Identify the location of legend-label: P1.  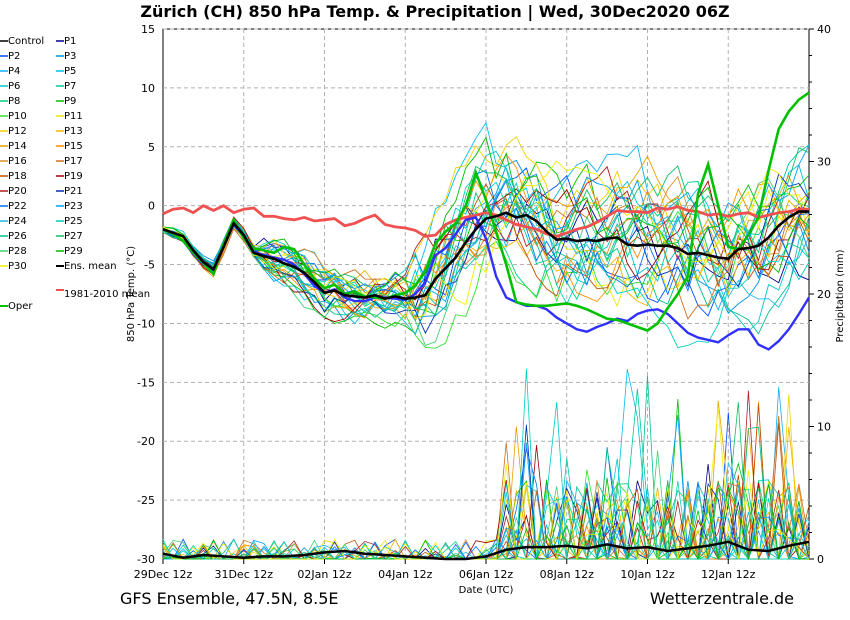
(70, 41).